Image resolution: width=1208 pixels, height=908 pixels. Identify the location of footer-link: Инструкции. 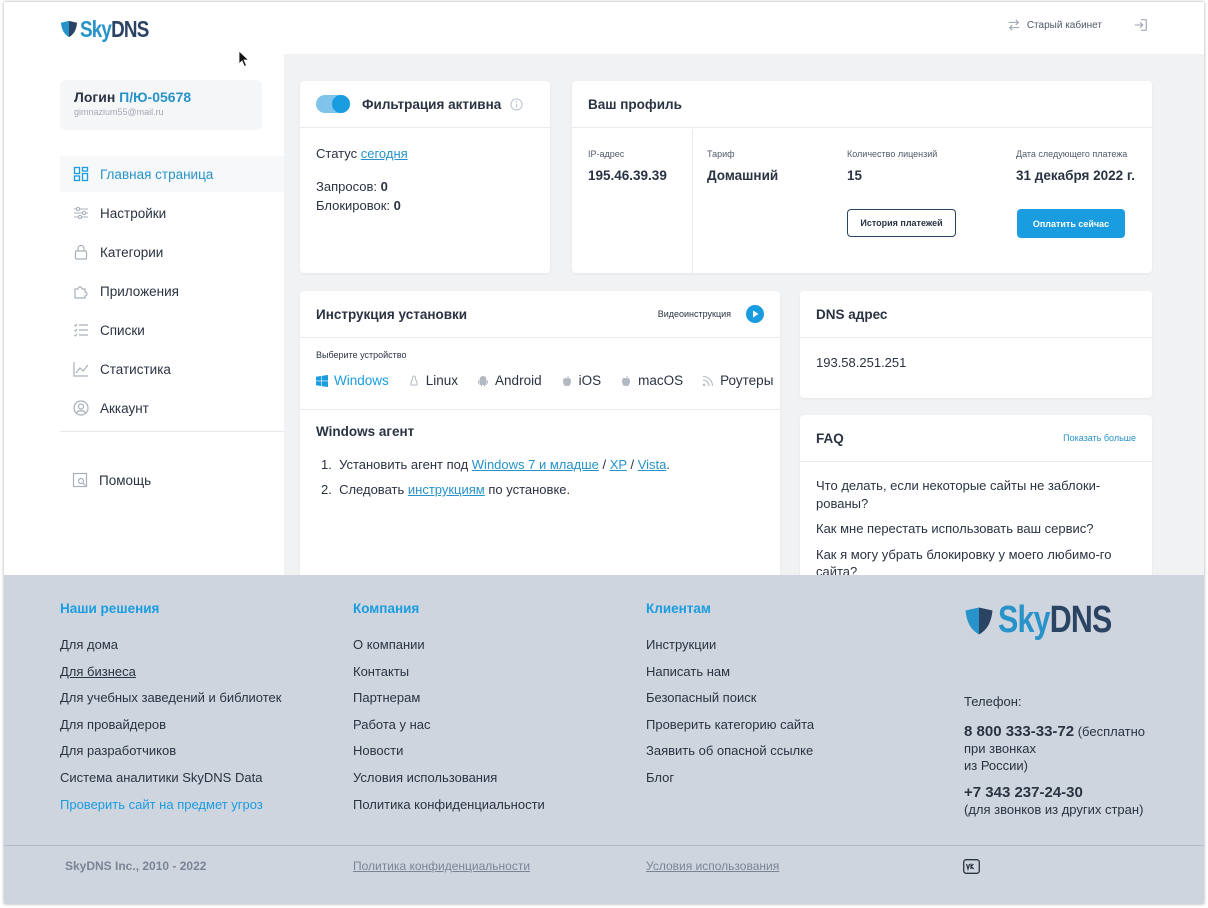
(681, 644).